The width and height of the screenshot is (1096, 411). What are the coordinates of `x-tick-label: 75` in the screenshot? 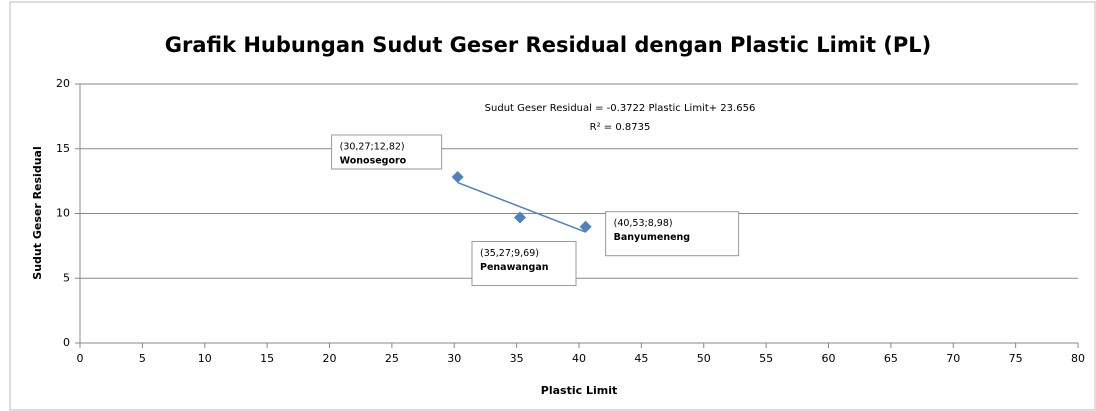 It's located at (1016, 358).